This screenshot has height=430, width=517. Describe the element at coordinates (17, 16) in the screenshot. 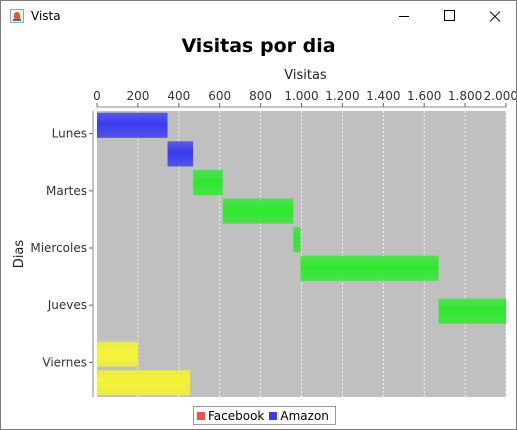

I see `java-app-icon` at that location.